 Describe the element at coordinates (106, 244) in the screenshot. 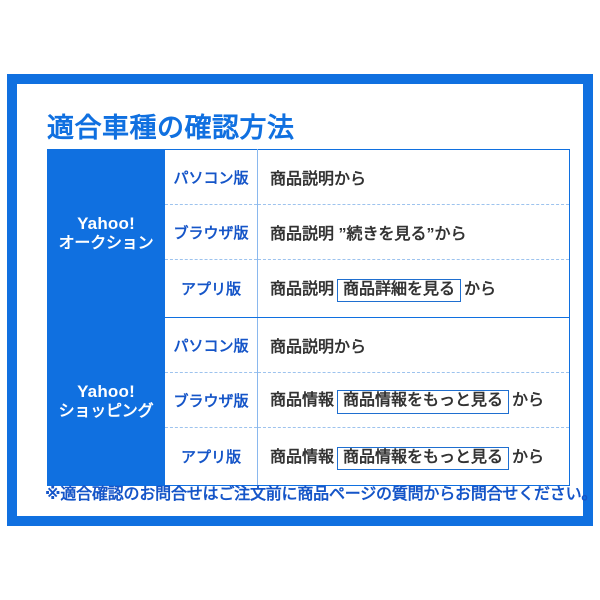

I see `brand-name-bottom: オークション` at that location.